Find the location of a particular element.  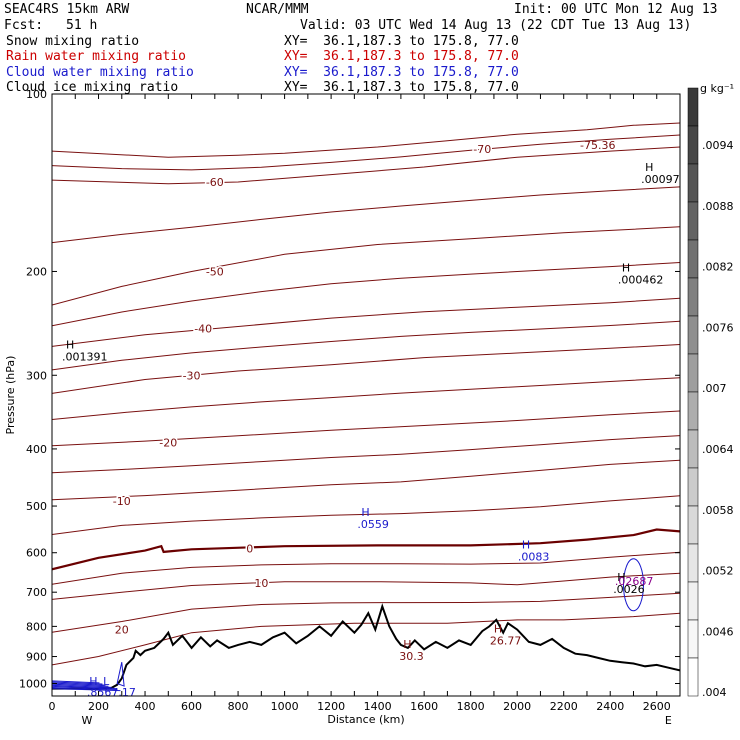

colorbar-label: .0058 is located at coordinates (718, 510).